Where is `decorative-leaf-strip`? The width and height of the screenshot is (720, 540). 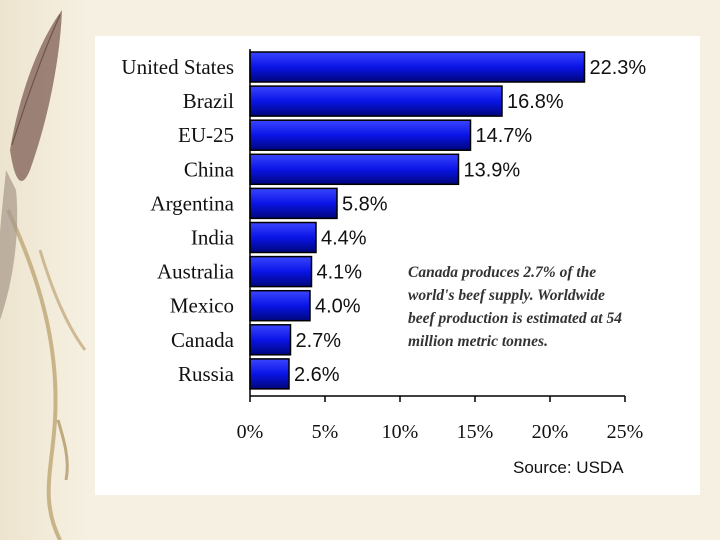
decorative-leaf-strip is located at coordinates (45, 270).